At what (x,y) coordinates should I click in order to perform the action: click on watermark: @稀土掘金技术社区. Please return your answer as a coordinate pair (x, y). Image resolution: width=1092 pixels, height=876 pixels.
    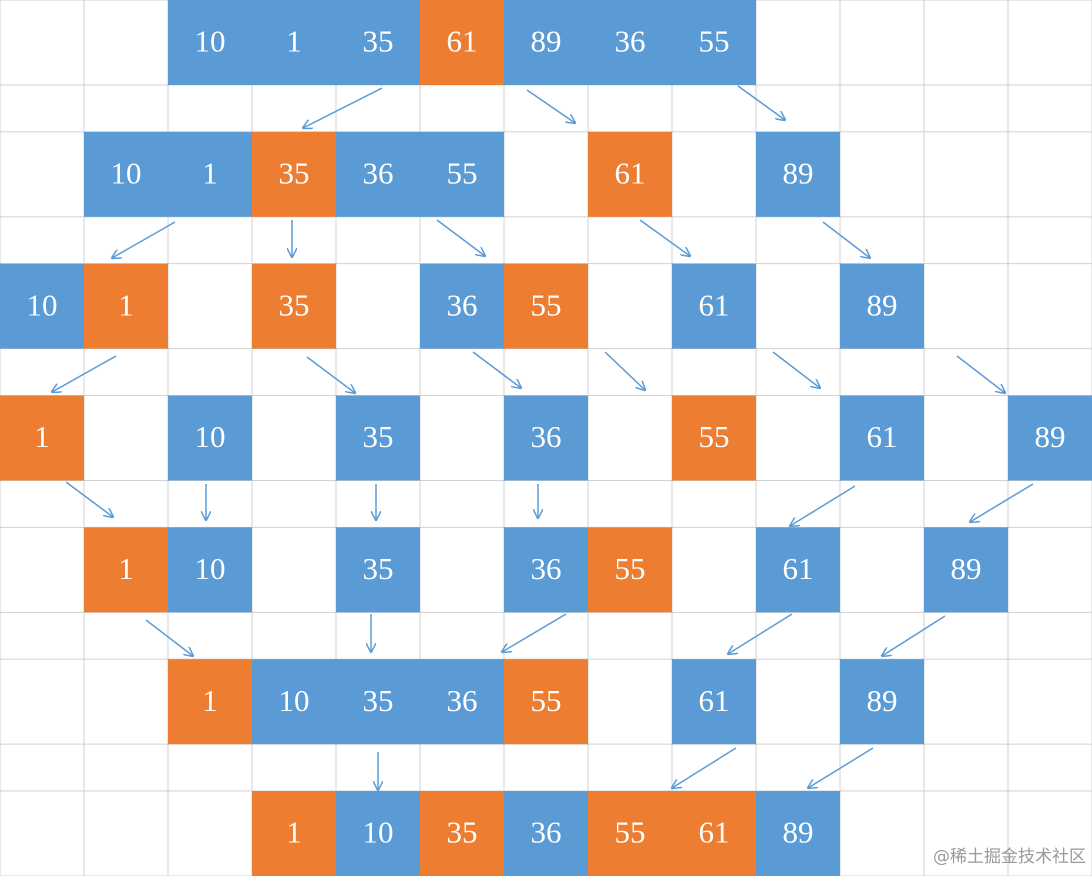
    Looking at the image, I should click on (1009, 857).